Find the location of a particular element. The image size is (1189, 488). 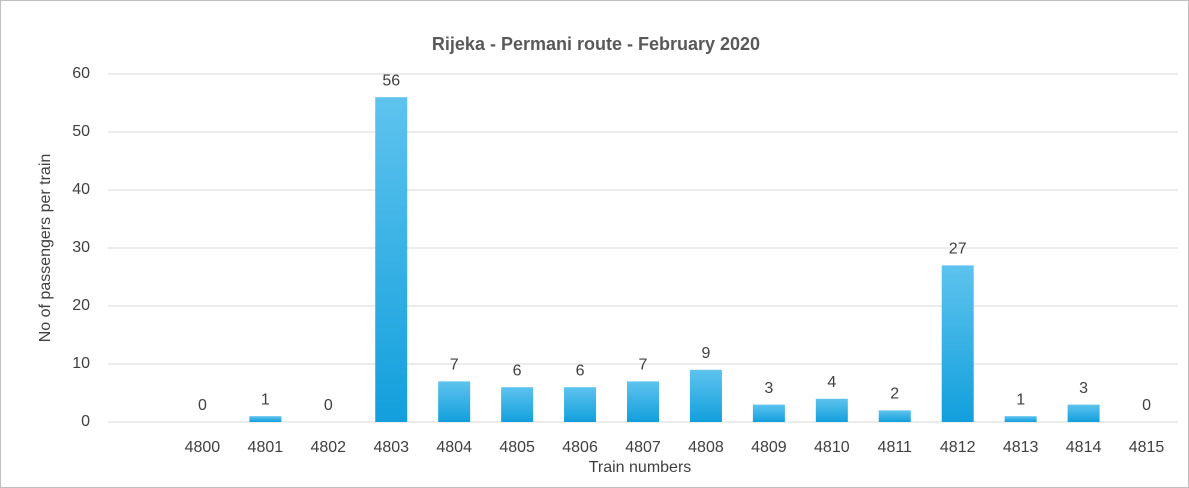

x-tick-label: 4813 is located at coordinates (1021, 447).